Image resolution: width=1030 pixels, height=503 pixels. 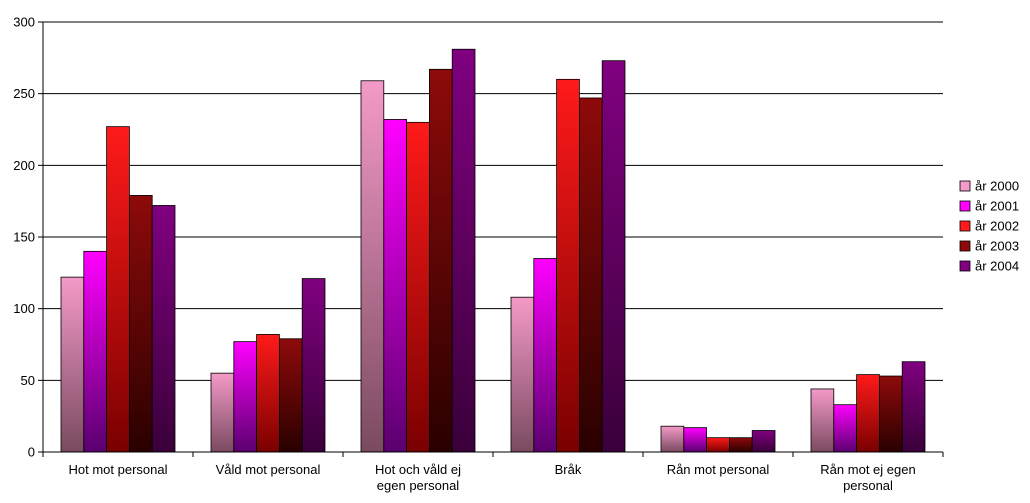 What do you see at coordinates (591, 275) in the screenshot?
I see `bar-år-2003-3` at bounding box center [591, 275].